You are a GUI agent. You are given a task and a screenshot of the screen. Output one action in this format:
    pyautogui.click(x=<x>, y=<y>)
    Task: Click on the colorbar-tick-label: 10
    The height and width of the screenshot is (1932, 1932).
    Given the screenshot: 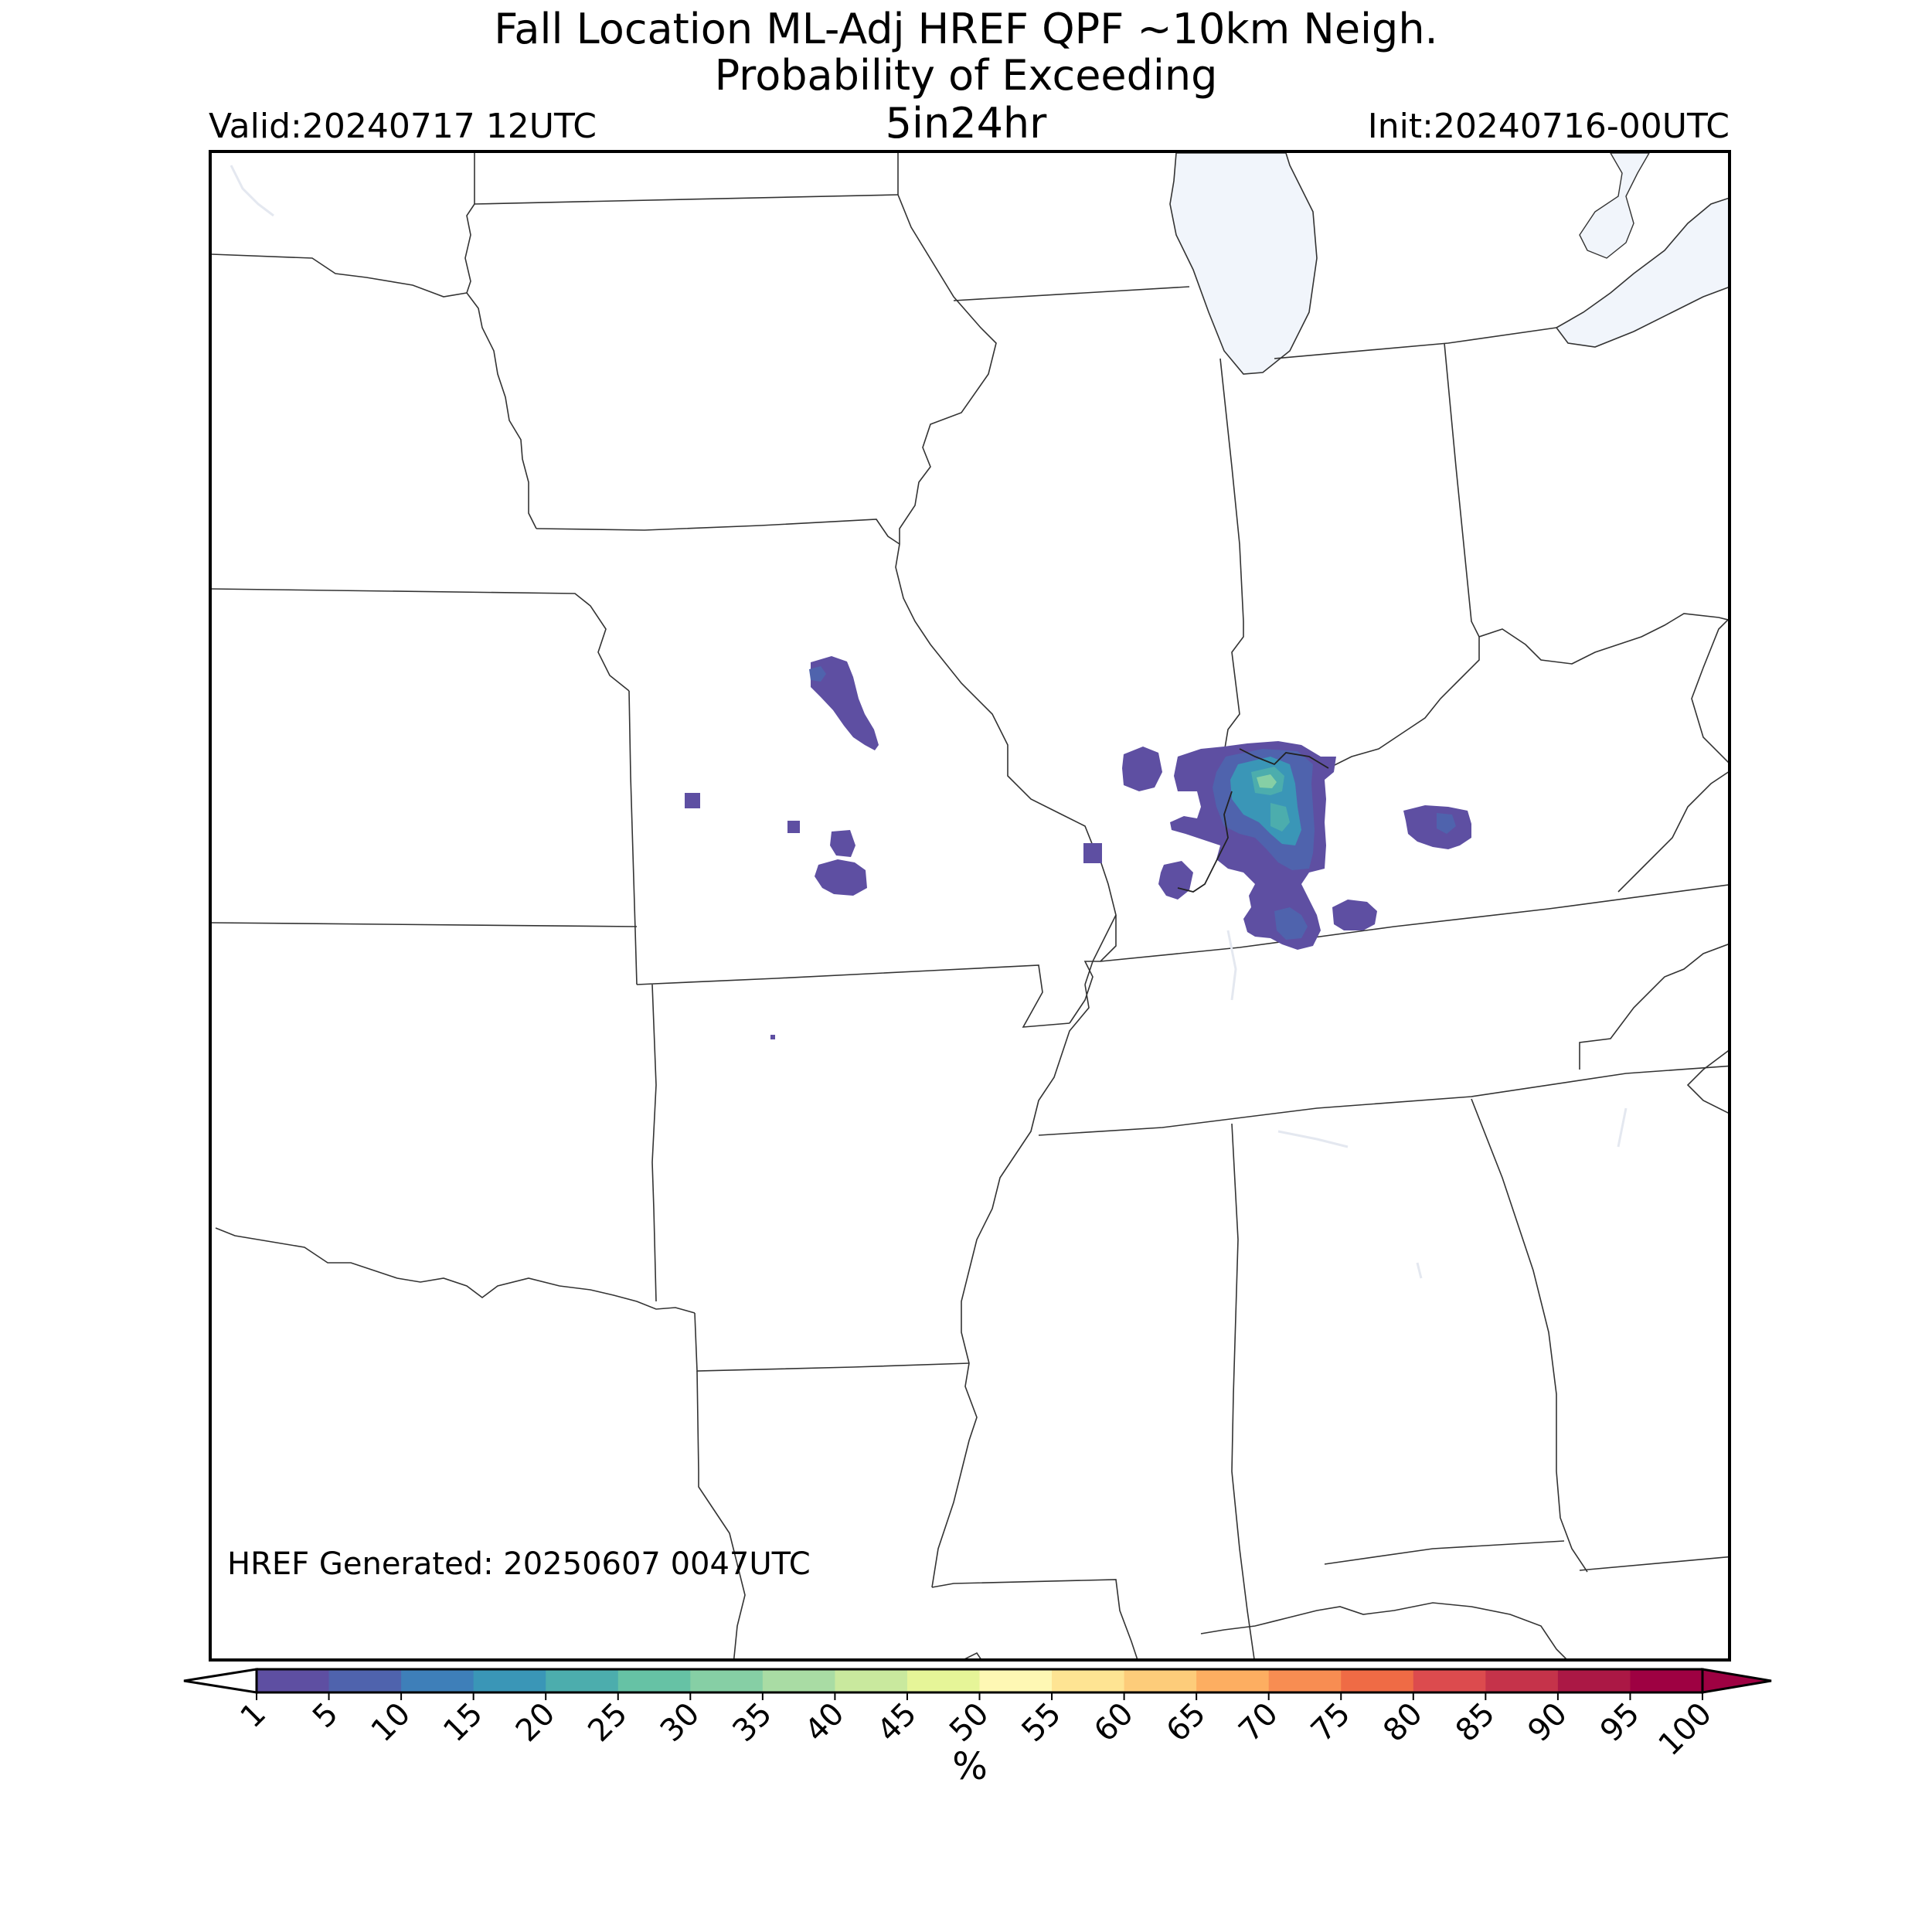 What is the action you would take?
    pyautogui.click(x=392, y=1723)
    